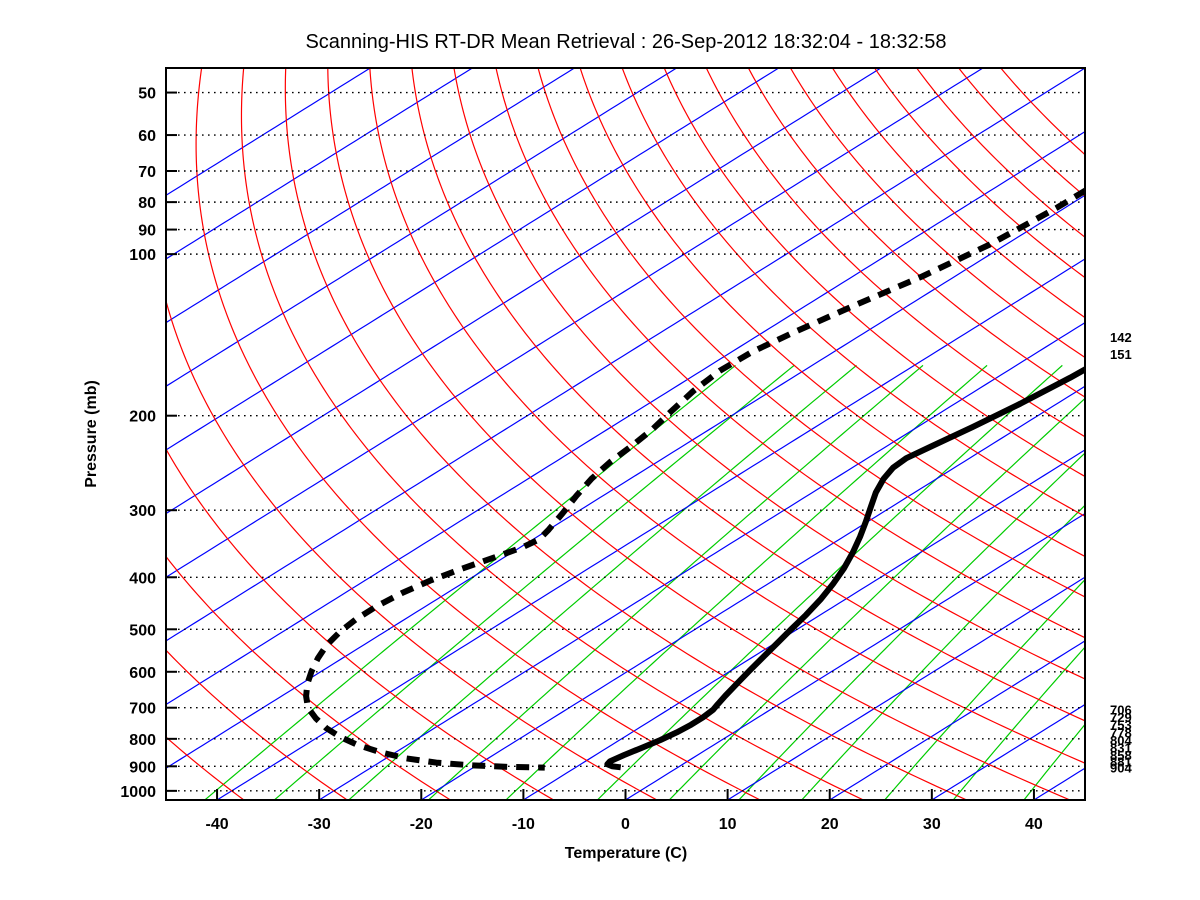 This screenshot has height=900, width=1200. I want to click on right-pressure-label: 904, so click(1121, 767).